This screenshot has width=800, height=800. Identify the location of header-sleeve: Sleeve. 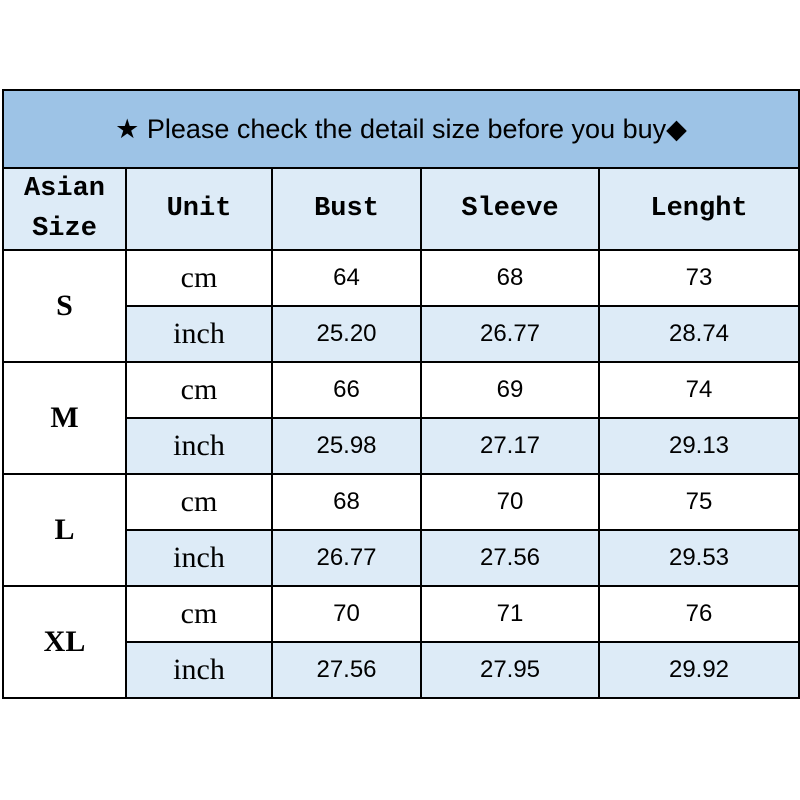
(510, 209).